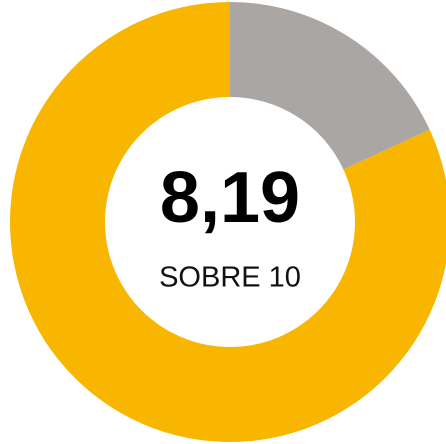 Image resolution: width=446 pixels, height=444 pixels. What do you see at coordinates (230, 198) in the screenshot?
I see `score-label: 8,19` at bounding box center [230, 198].